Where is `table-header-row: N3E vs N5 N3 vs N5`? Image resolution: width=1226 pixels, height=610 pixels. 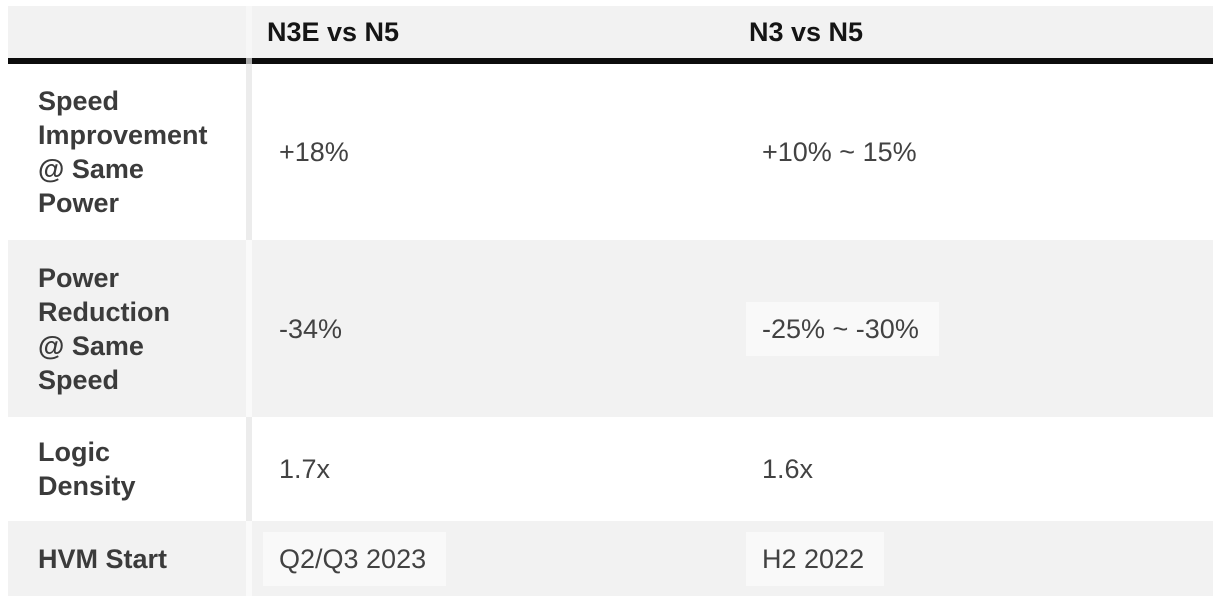 table-header-row: N3E vs N5 N3 vs N5 is located at coordinates (610, 35).